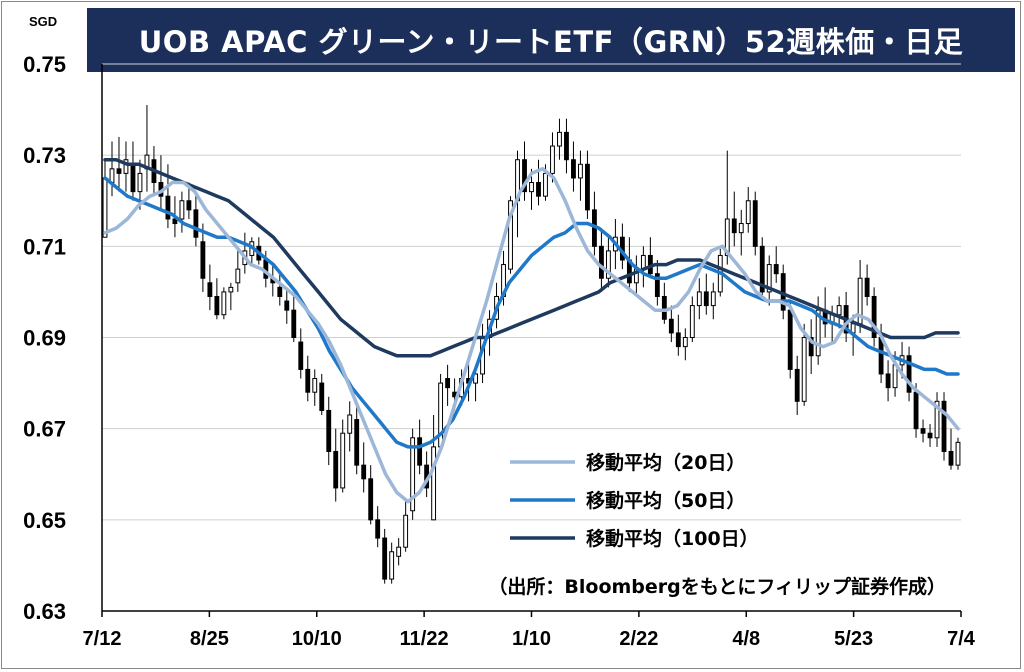 This screenshot has height=672, width=1024. Describe the element at coordinates (44, 155) in the screenshot. I see `y-tick-label: 0.73` at that location.